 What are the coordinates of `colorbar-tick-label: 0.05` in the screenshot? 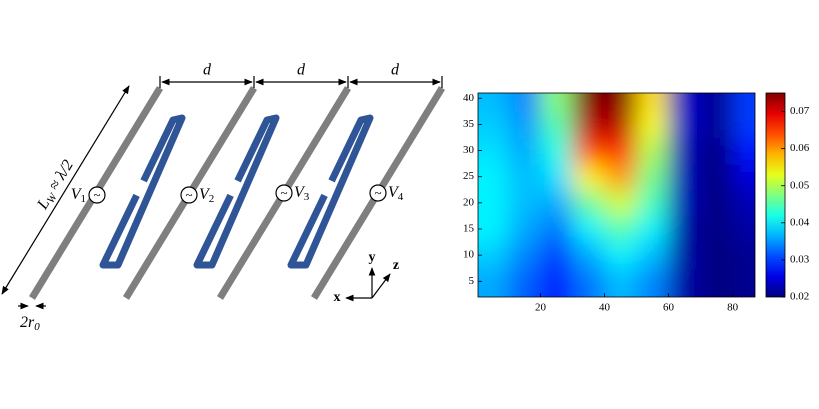 It's located at (800, 185).